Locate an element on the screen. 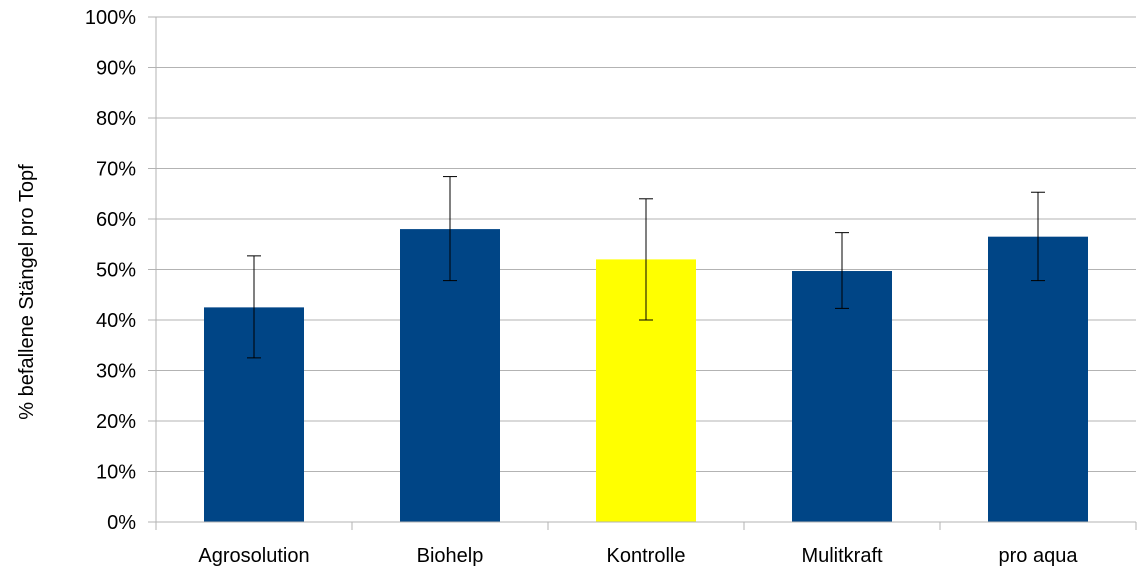 This screenshot has width=1142, height=572. y-tick-label: 40% is located at coordinates (116, 321).